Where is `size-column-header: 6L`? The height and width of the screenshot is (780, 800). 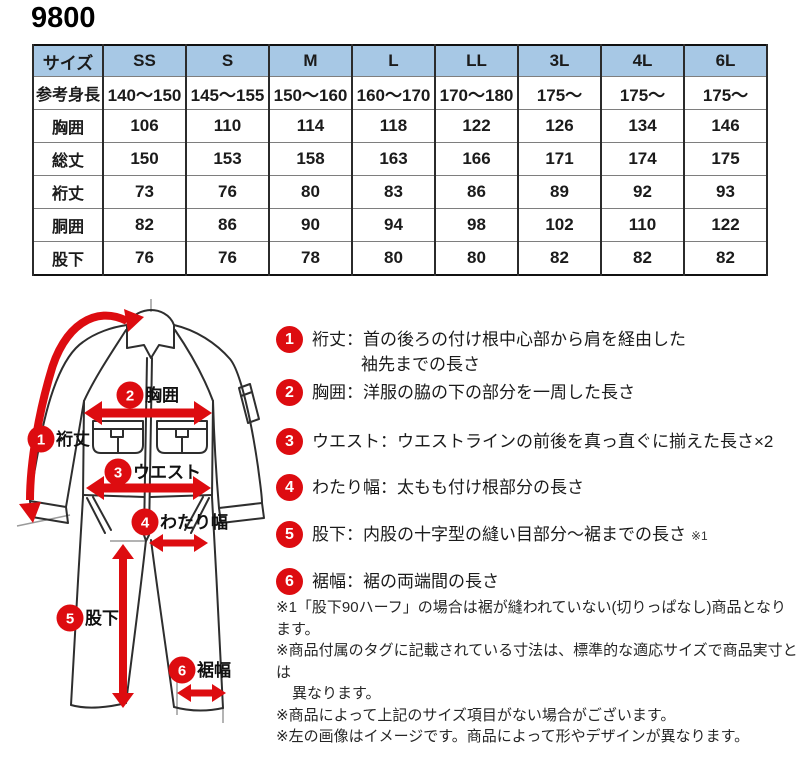
size-column-header: 6L is located at coordinates (725, 60).